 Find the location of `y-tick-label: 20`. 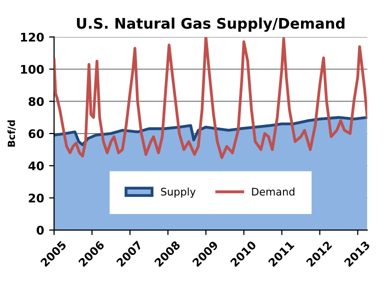

y-tick-label: 20 is located at coordinates (36, 198).